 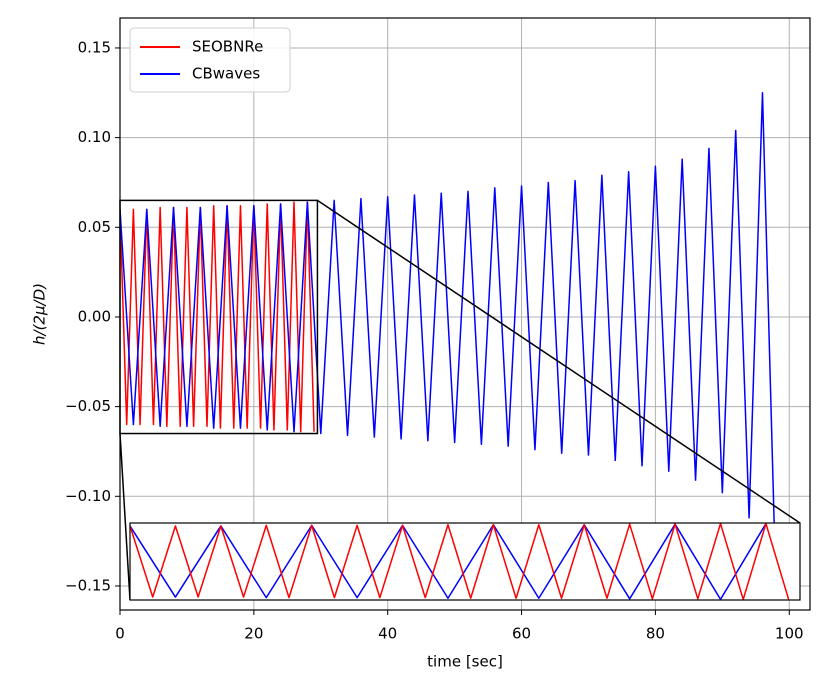 What do you see at coordinates (94, 137) in the screenshot?
I see `y-tick-label: 0.10` at bounding box center [94, 137].